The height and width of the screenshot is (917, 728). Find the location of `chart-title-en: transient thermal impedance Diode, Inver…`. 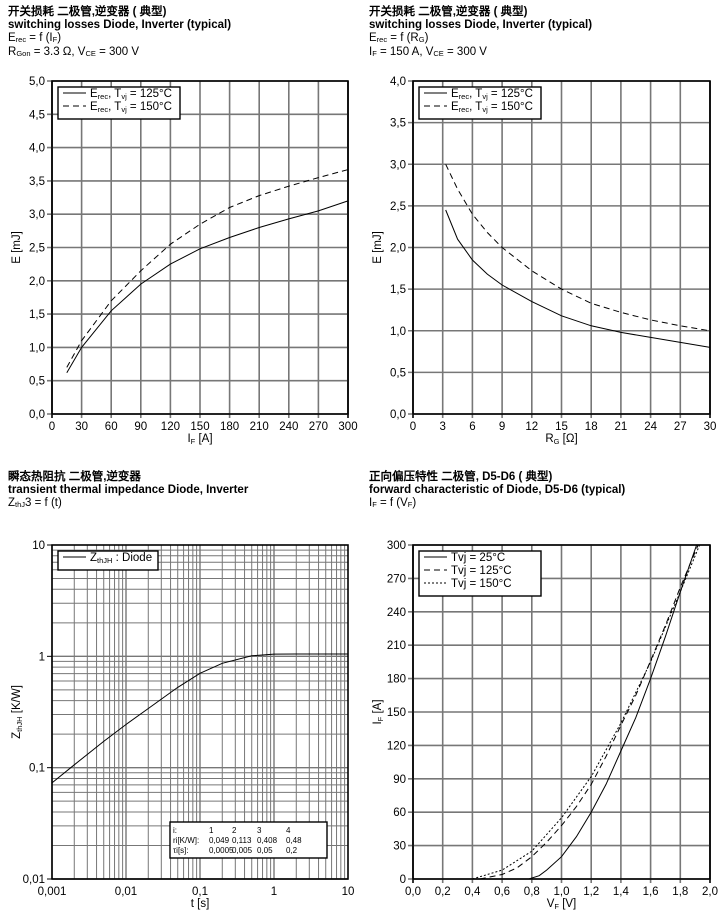

chart-title-en: transient thermal impedance Diode, Inver… is located at coordinates (128, 490).